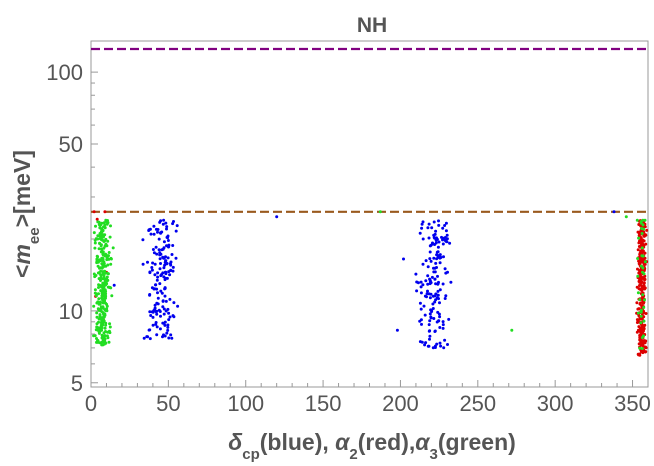 The height and width of the screenshot is (466, 654). I want to click on x-tick-label: 150, so click(323, 403).